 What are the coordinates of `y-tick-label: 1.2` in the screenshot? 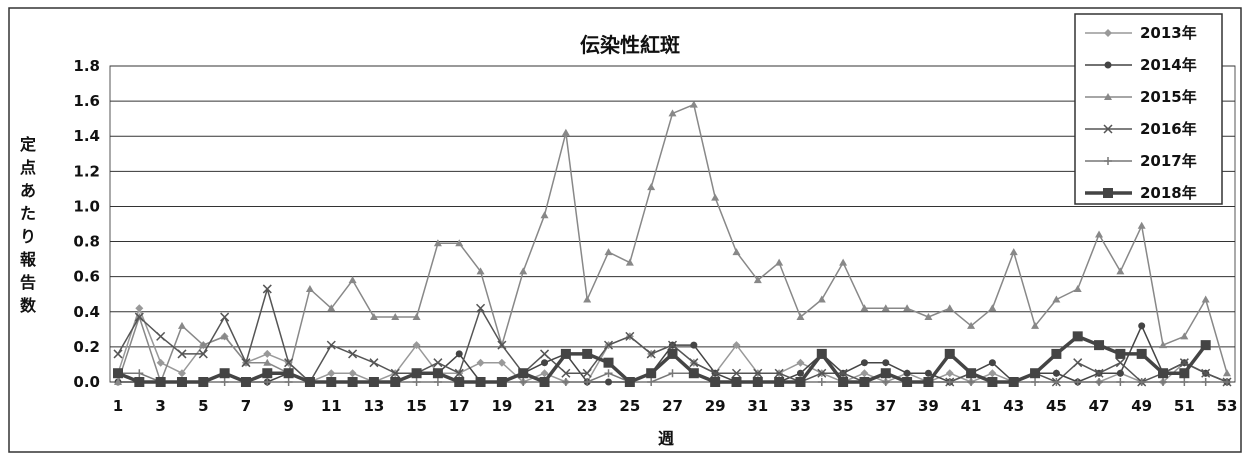 It's located at (86, 171).